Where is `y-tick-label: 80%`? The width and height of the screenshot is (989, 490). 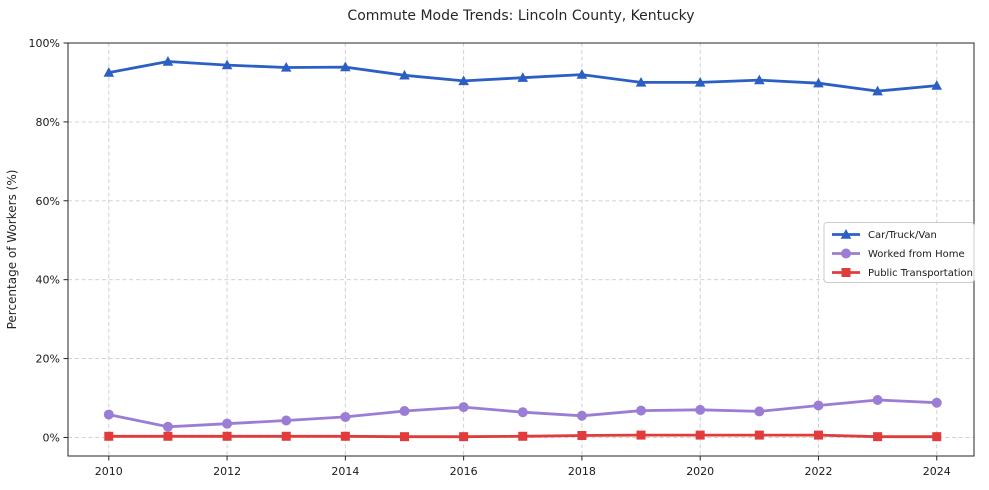 y-tick-label: 80% is located at coordinates (48, 122).